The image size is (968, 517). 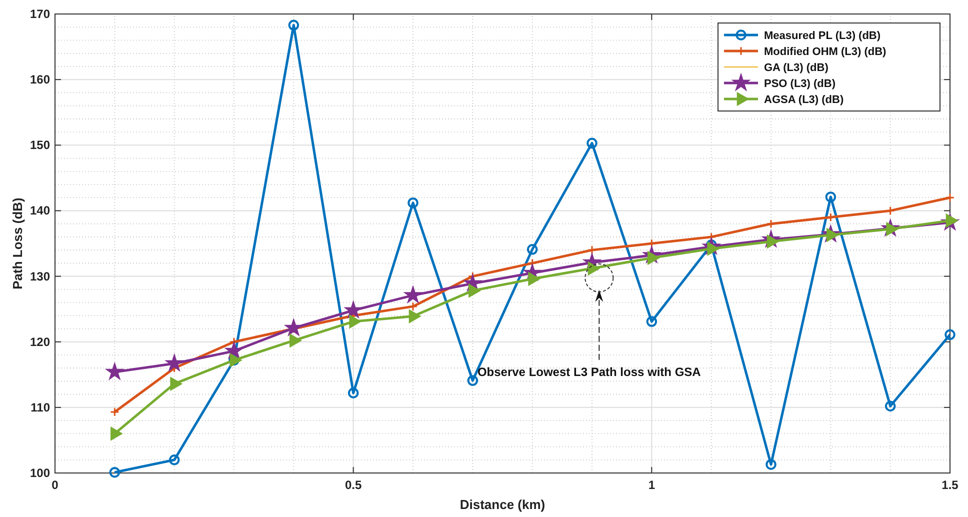 I want to click on legend-label: Modified OHM (L3) (dB), so click(x=825, y=52).